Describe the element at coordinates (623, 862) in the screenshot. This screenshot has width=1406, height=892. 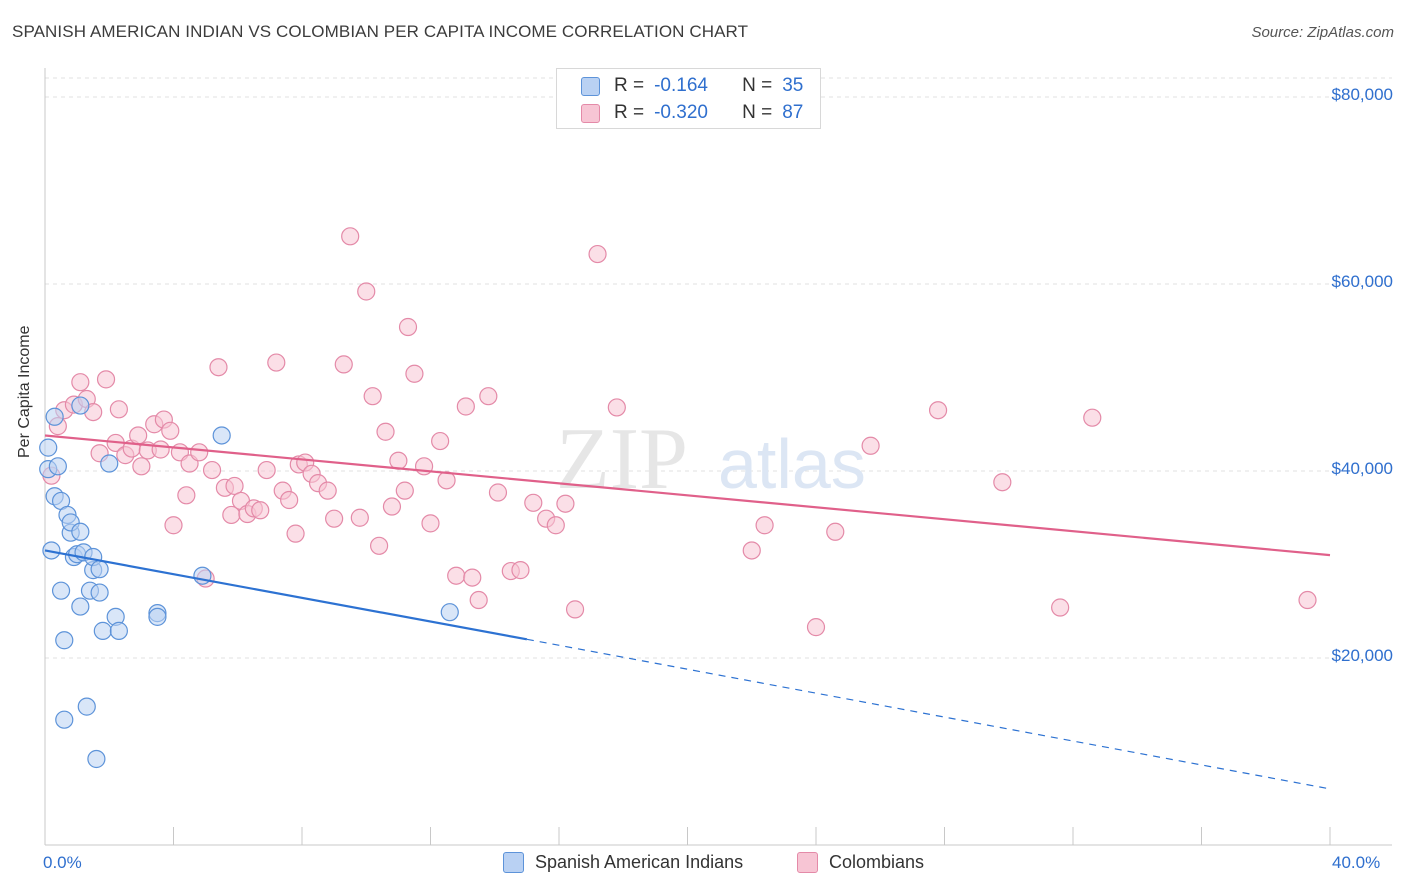
I see `legend-item-spanish-american-indians: Spanish American Indians` at that location.